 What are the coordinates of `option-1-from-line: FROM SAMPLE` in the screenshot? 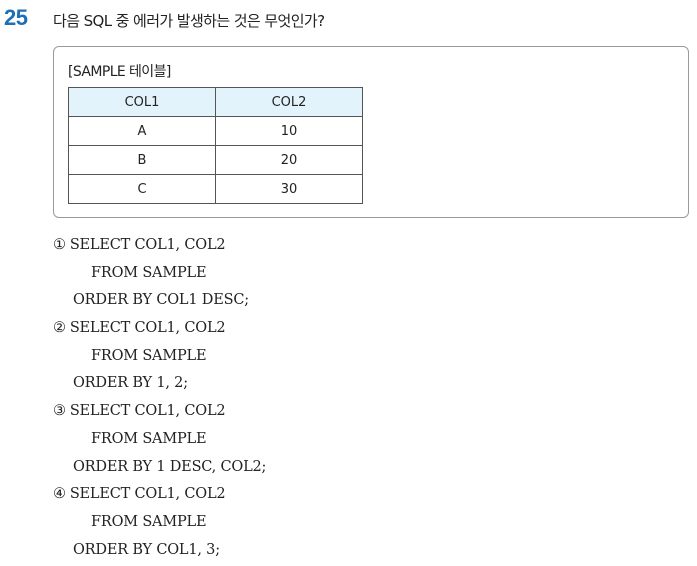 It's located at (149, 272).